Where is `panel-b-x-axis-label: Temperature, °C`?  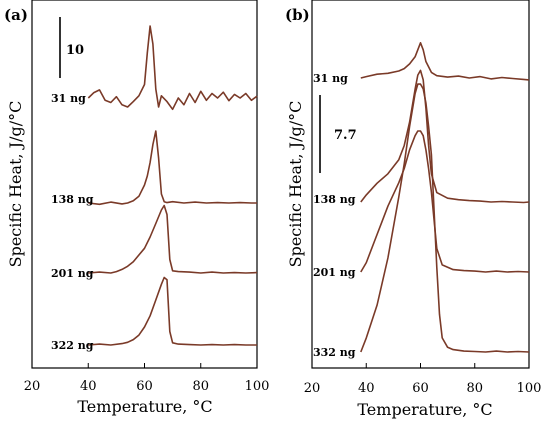
panel-b-x-axis-label: Temperature, °C is located at coordinates (424, 409).